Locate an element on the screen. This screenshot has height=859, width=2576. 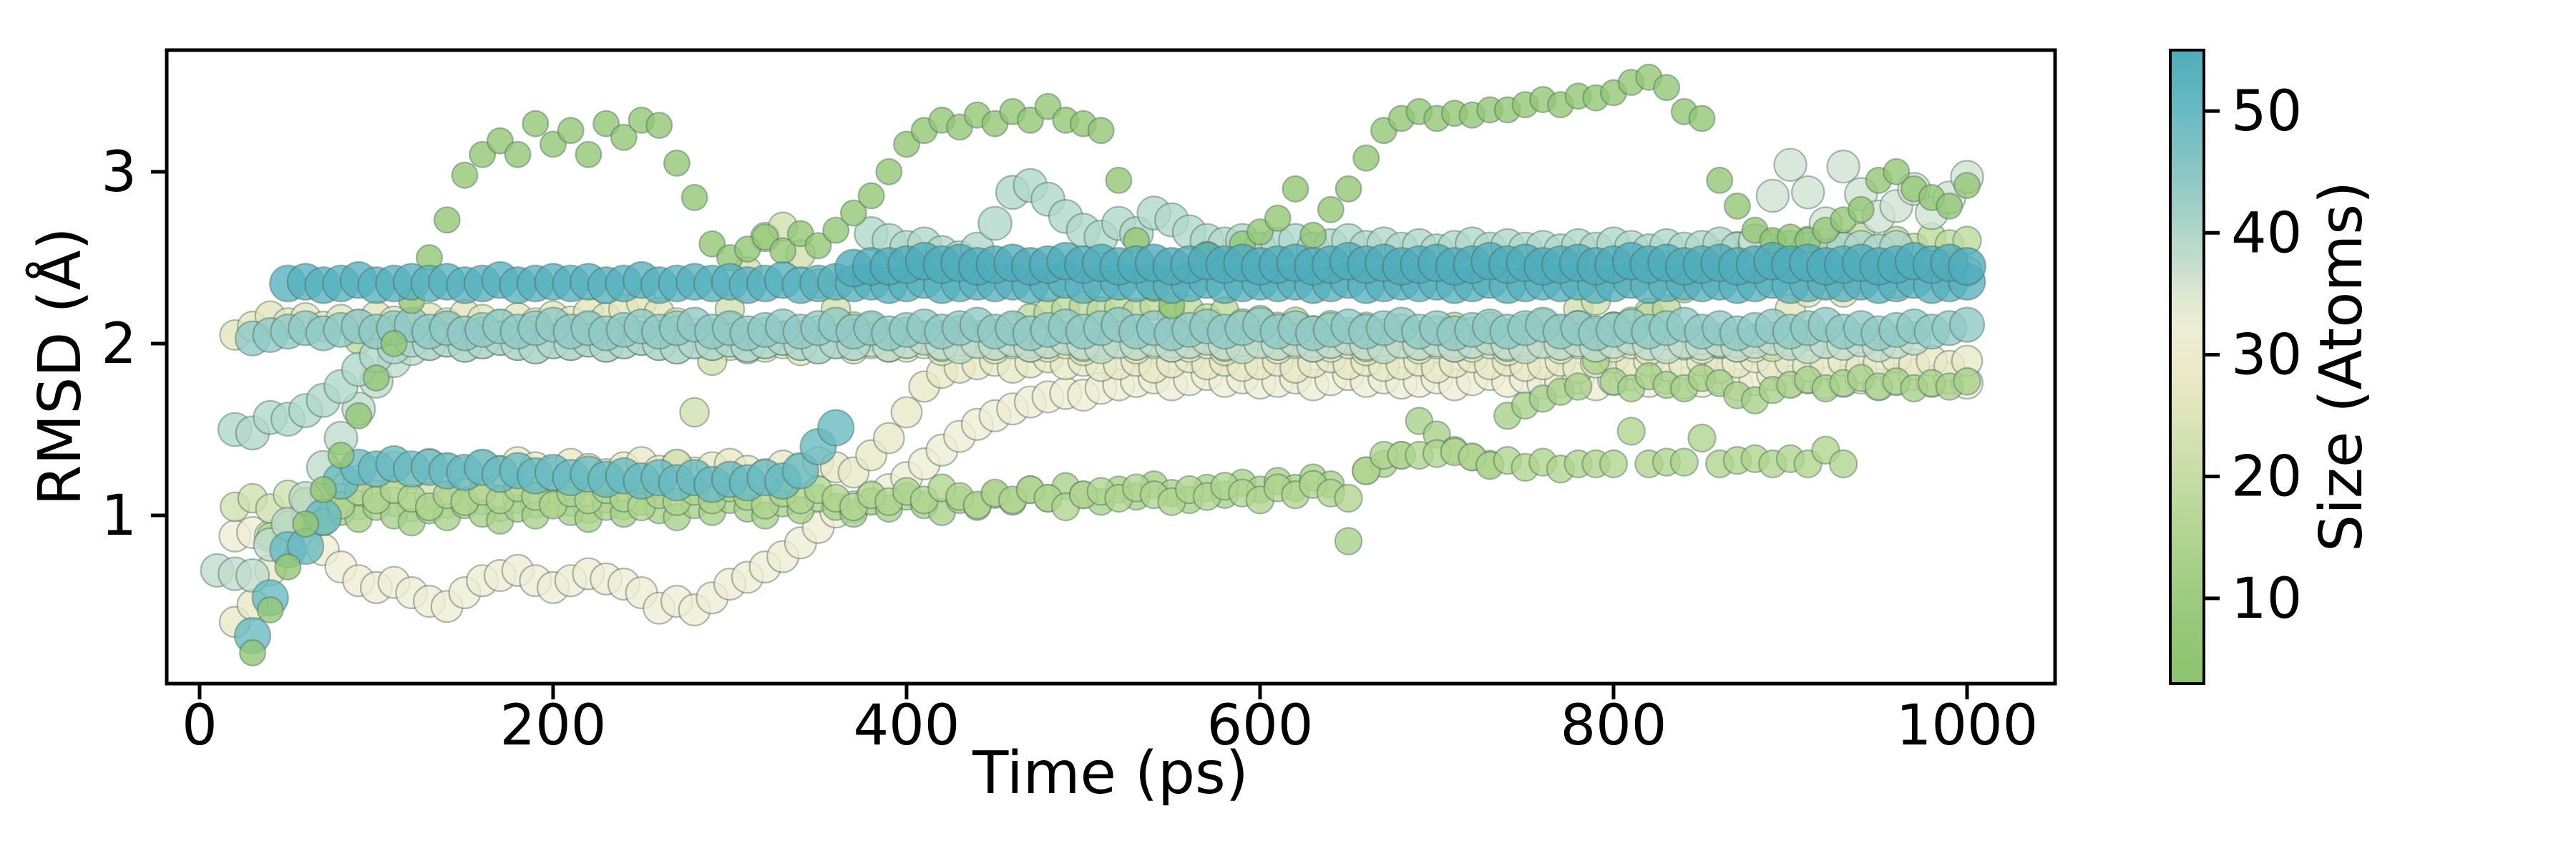
x-axis-title: Time (ps) is located at coordinates (1110, 773).